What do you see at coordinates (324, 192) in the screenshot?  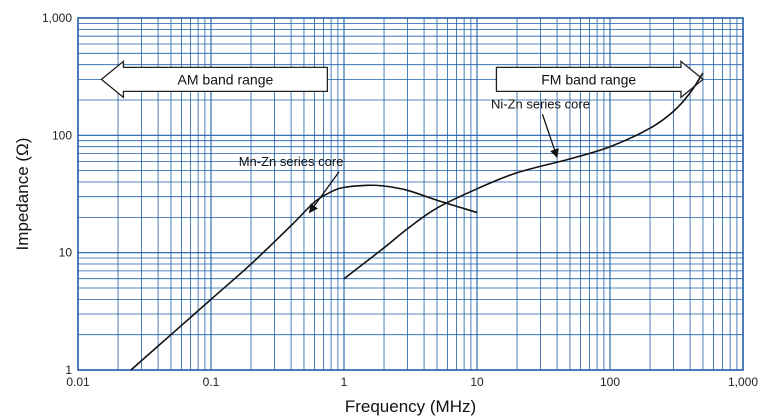 I see `mn-zn-pointer` at bounding box center [324, 192].